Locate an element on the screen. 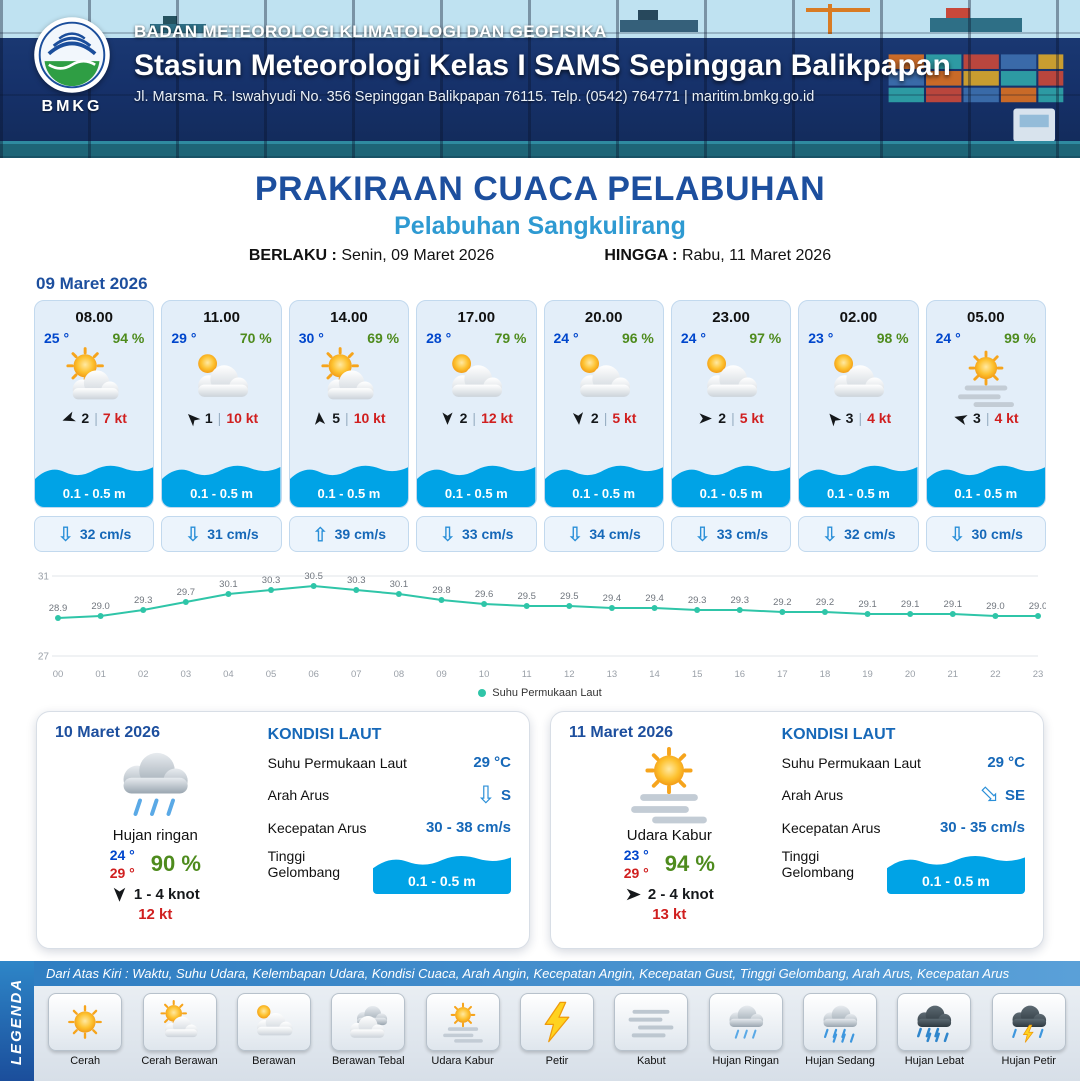  wind-row: 2 | 5 kt is located at coordinates (731, 418).